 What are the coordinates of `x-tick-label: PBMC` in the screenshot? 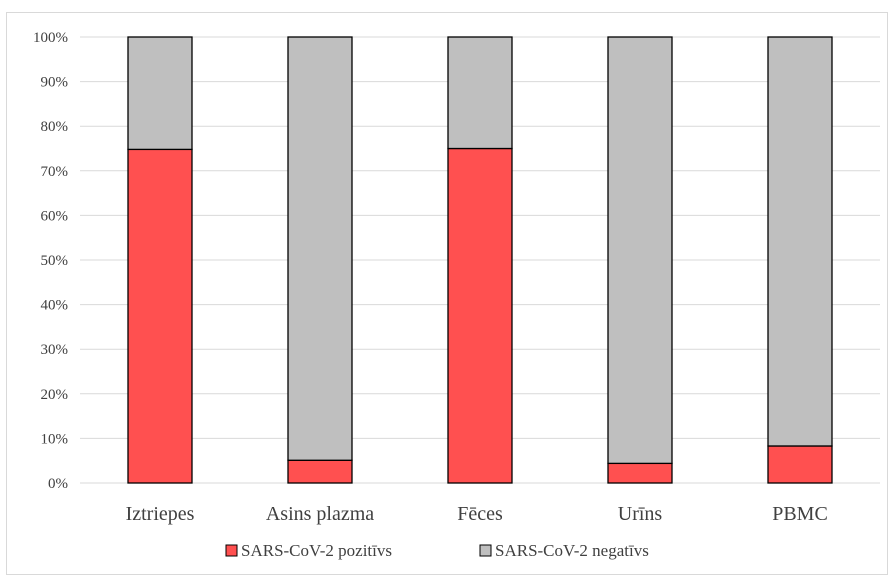 It's located at (800, 514).